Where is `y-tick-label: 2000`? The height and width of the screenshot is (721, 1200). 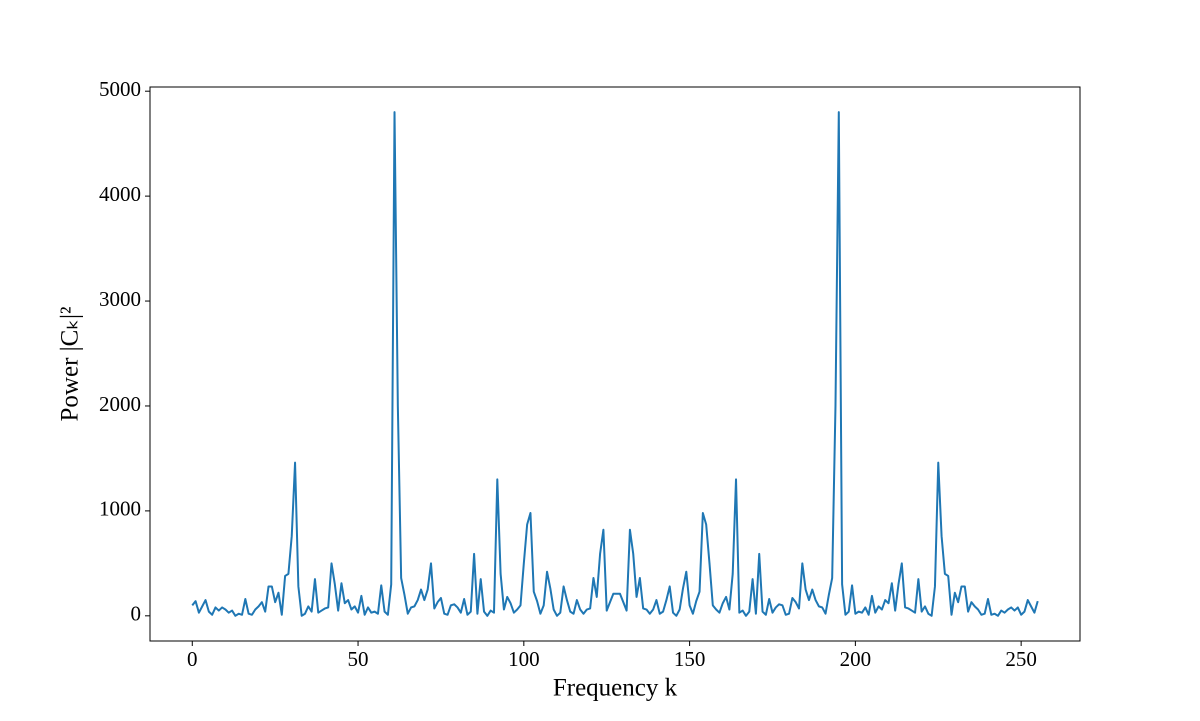 y-tick-label: 2000 is located at coordinates (120, 404).